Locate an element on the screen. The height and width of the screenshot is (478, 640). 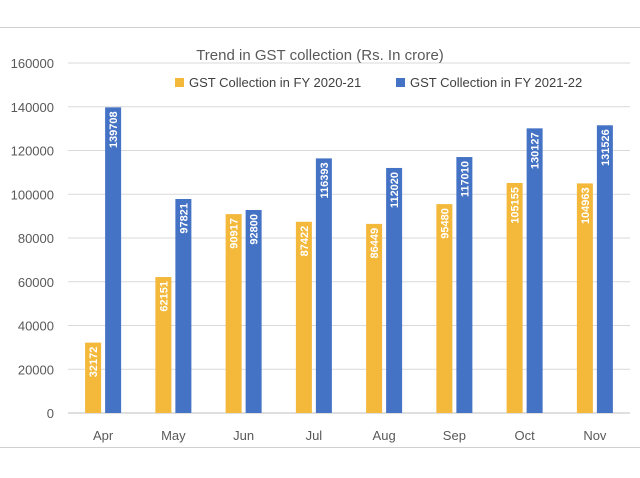
data-label: 117010 is located at coordinates (465, 179).